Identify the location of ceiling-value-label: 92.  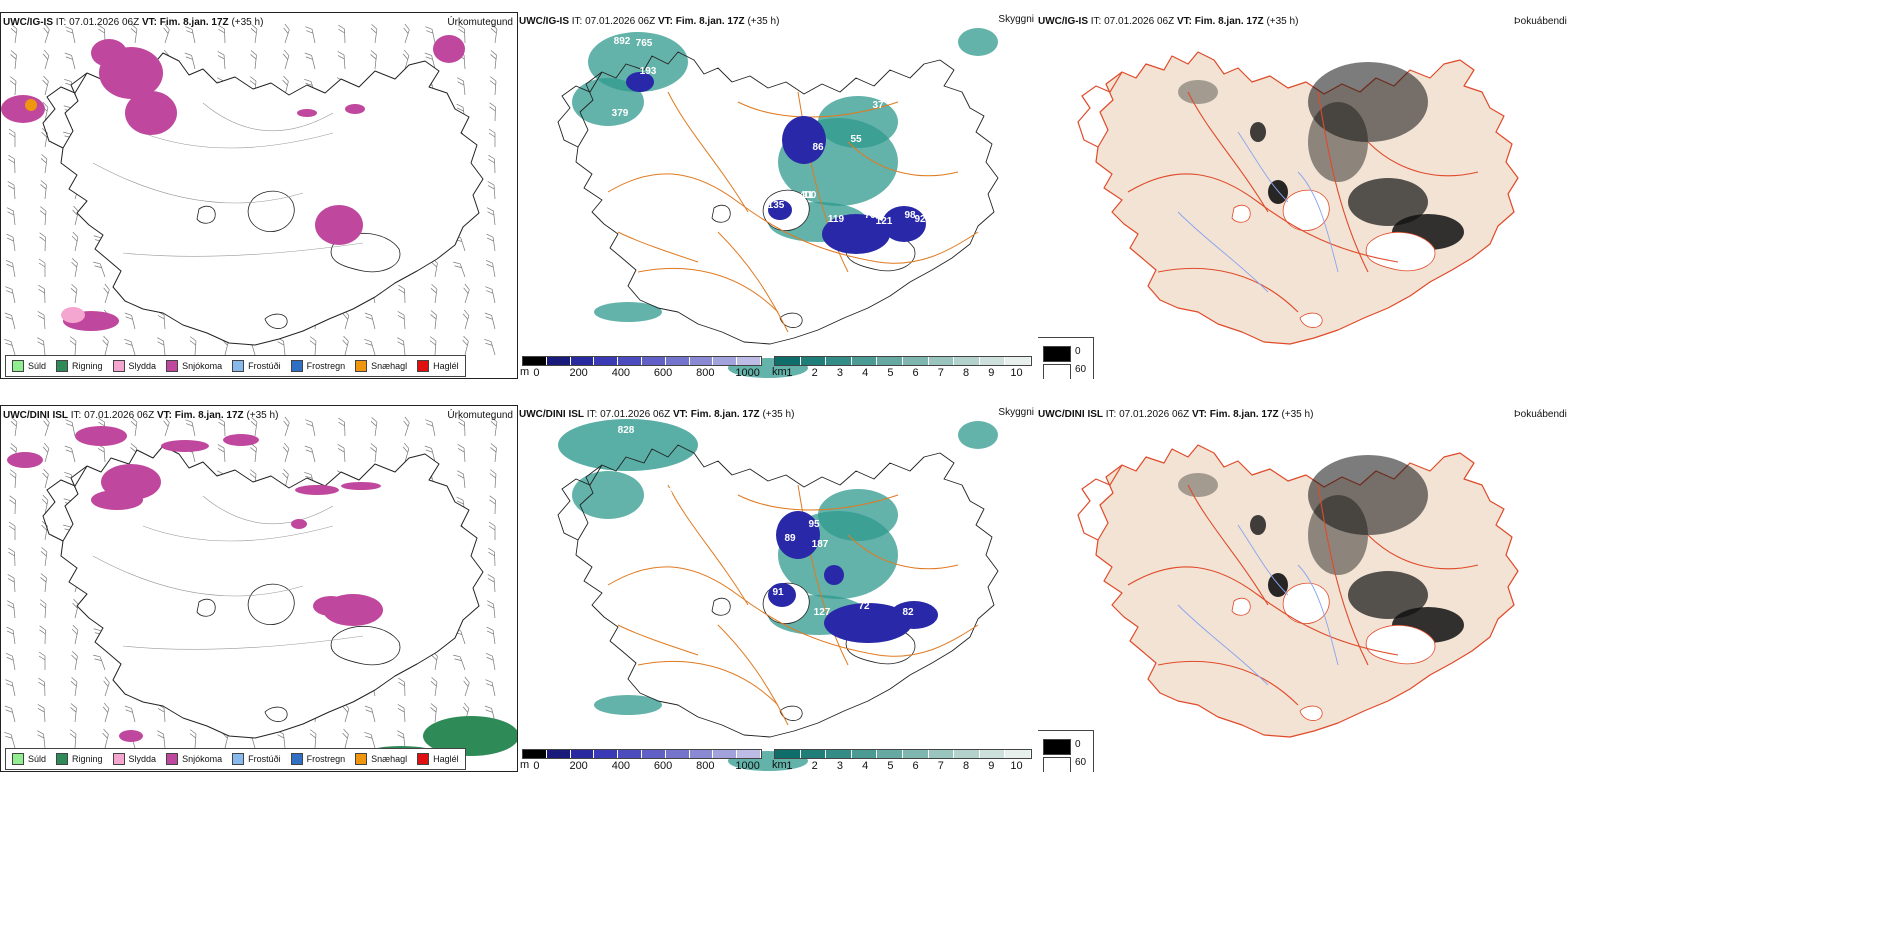
(920, 219).